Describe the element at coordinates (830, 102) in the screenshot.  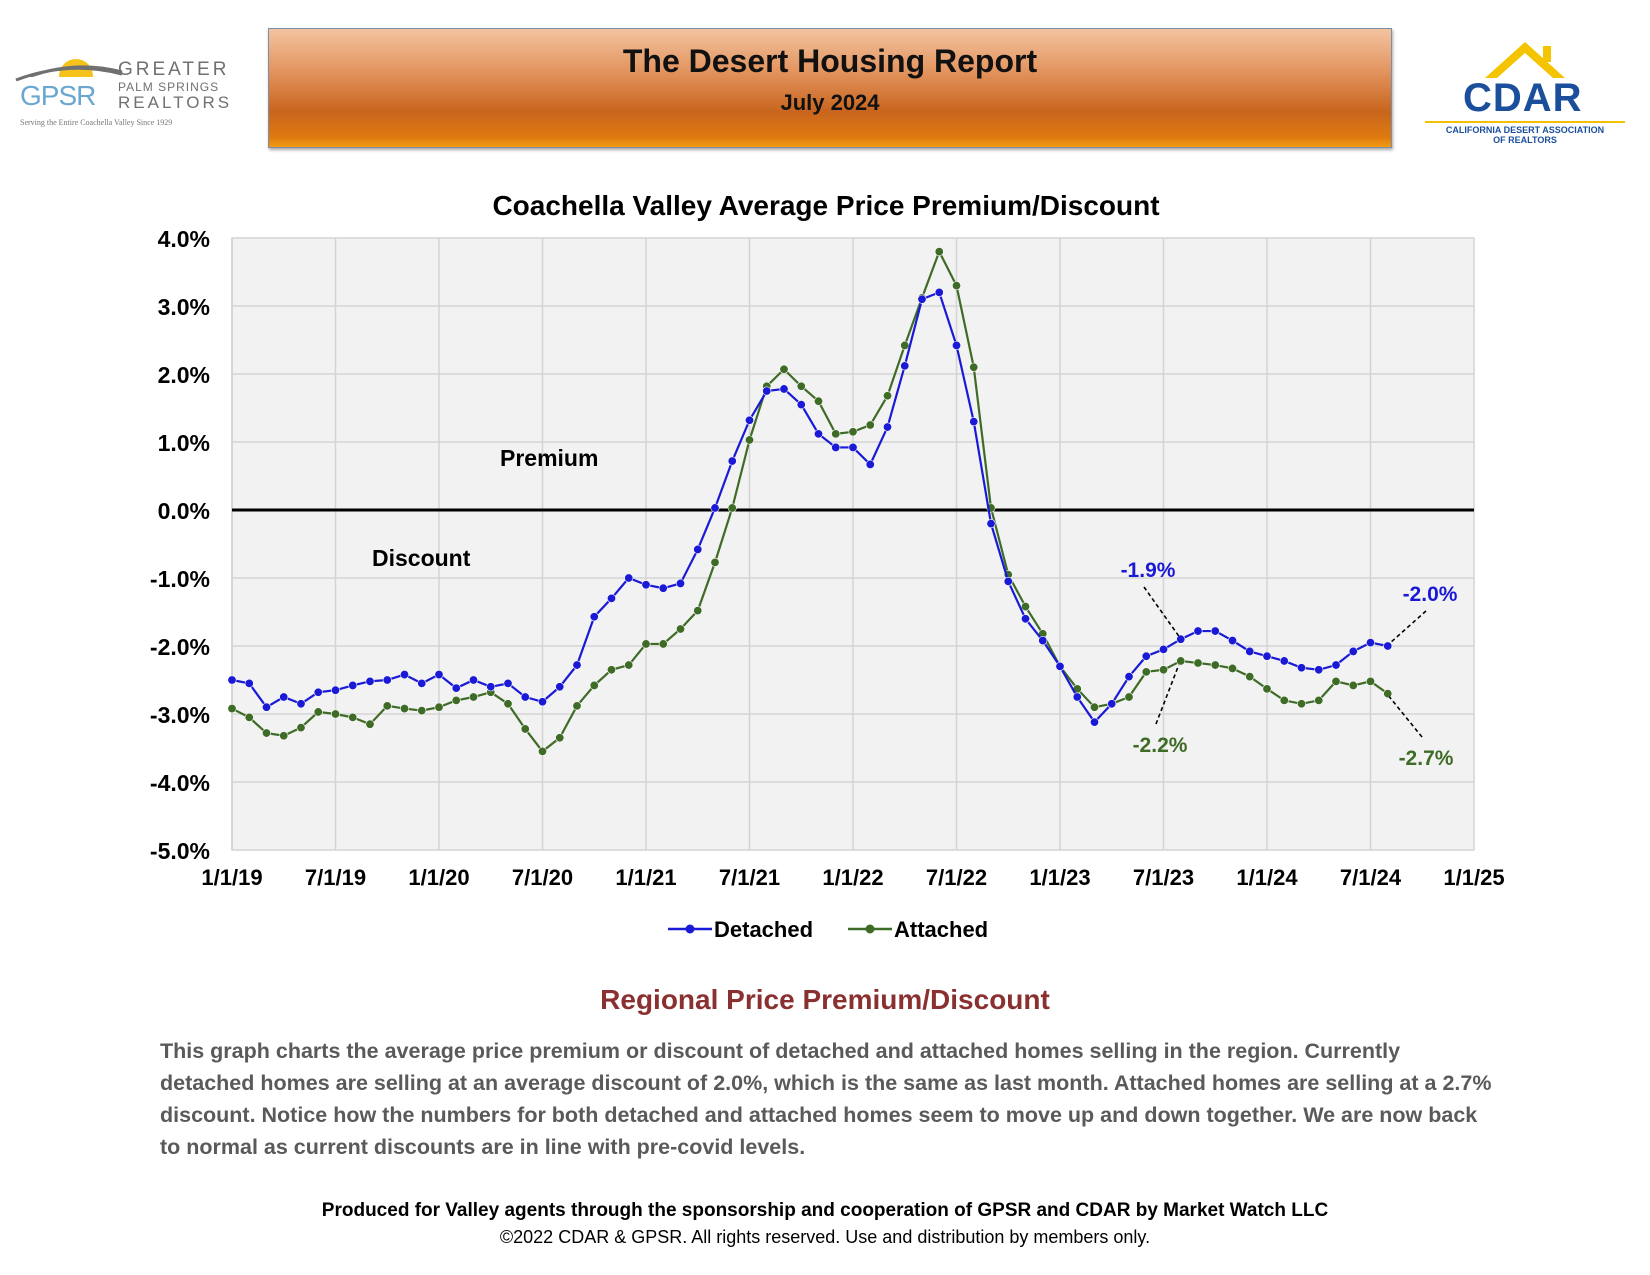
I see `report-date: July 2024` at that location.